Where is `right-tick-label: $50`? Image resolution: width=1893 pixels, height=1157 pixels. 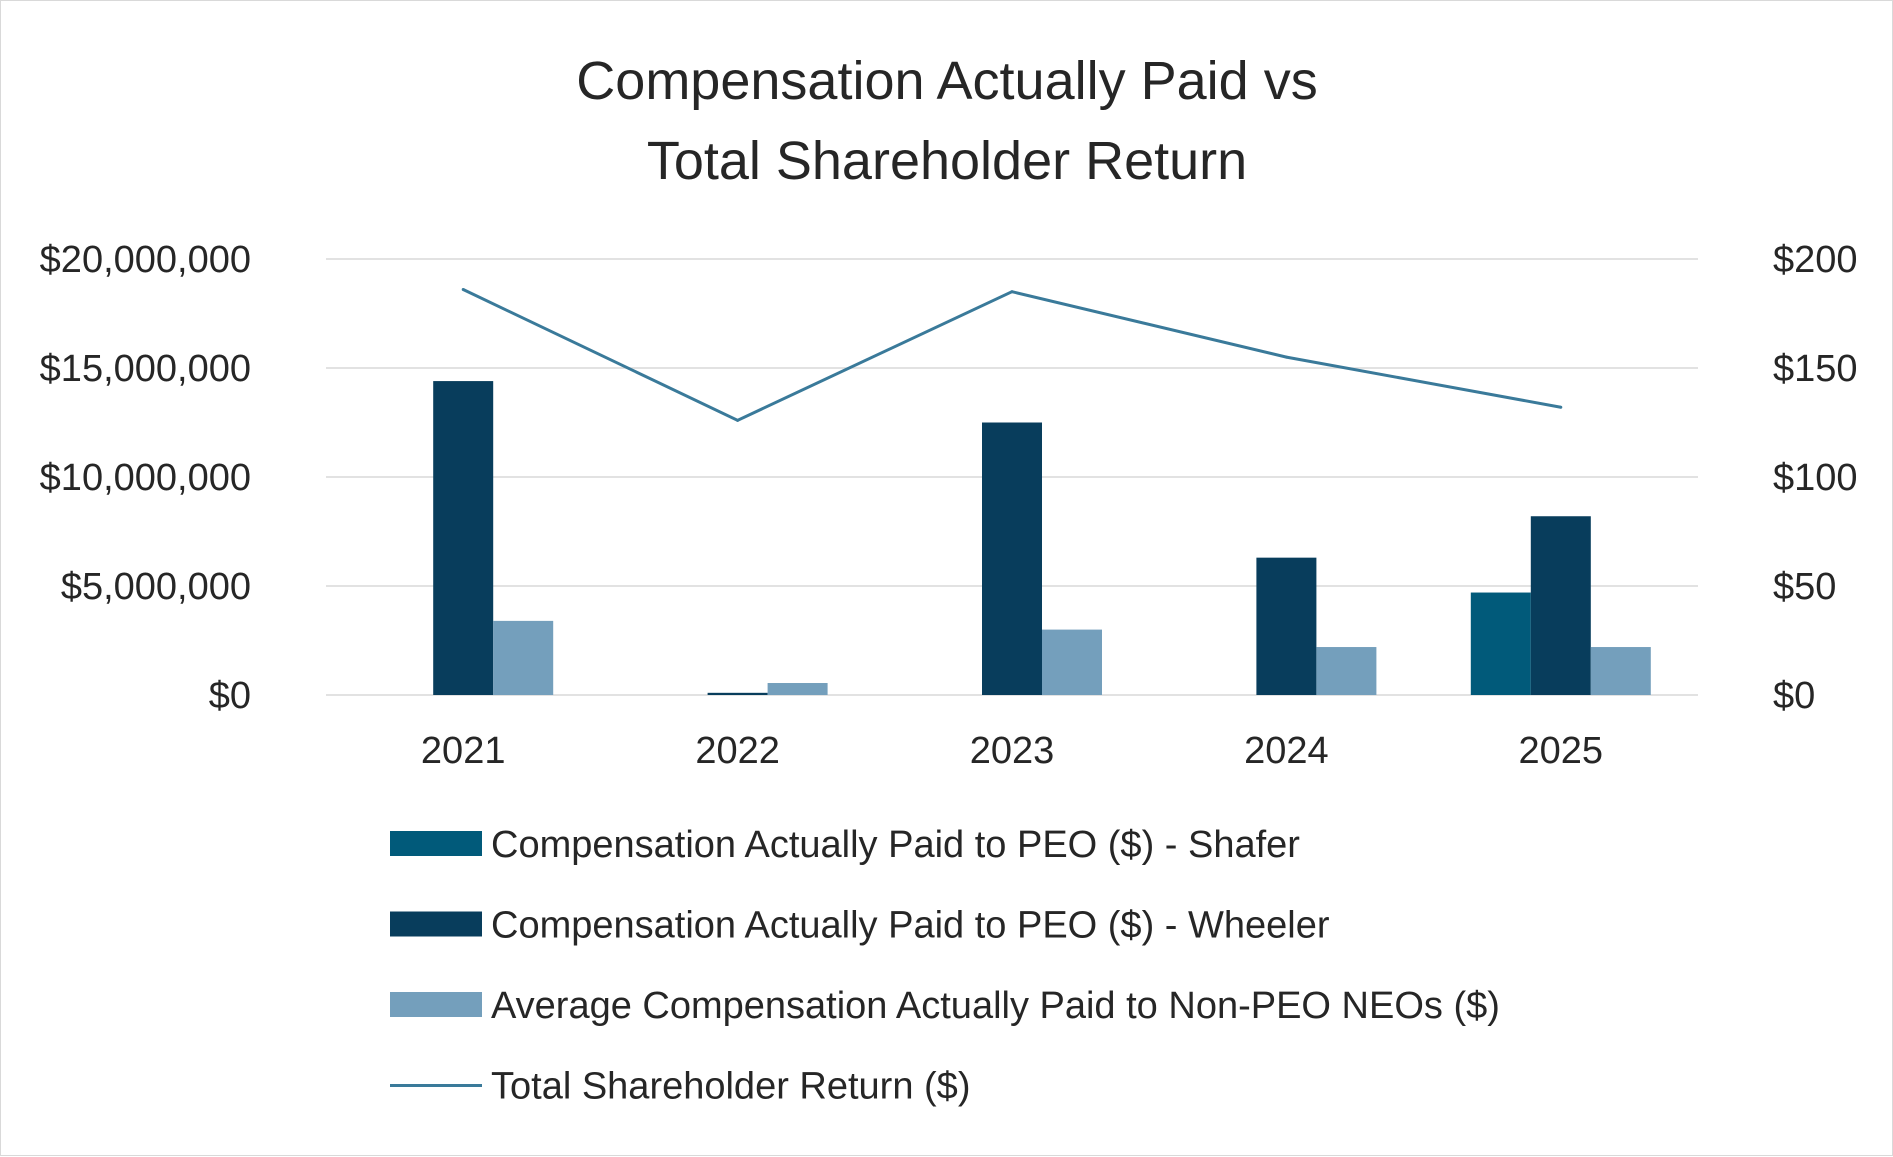
right-tick-label: $50 is located at coordinates (1804, 587).